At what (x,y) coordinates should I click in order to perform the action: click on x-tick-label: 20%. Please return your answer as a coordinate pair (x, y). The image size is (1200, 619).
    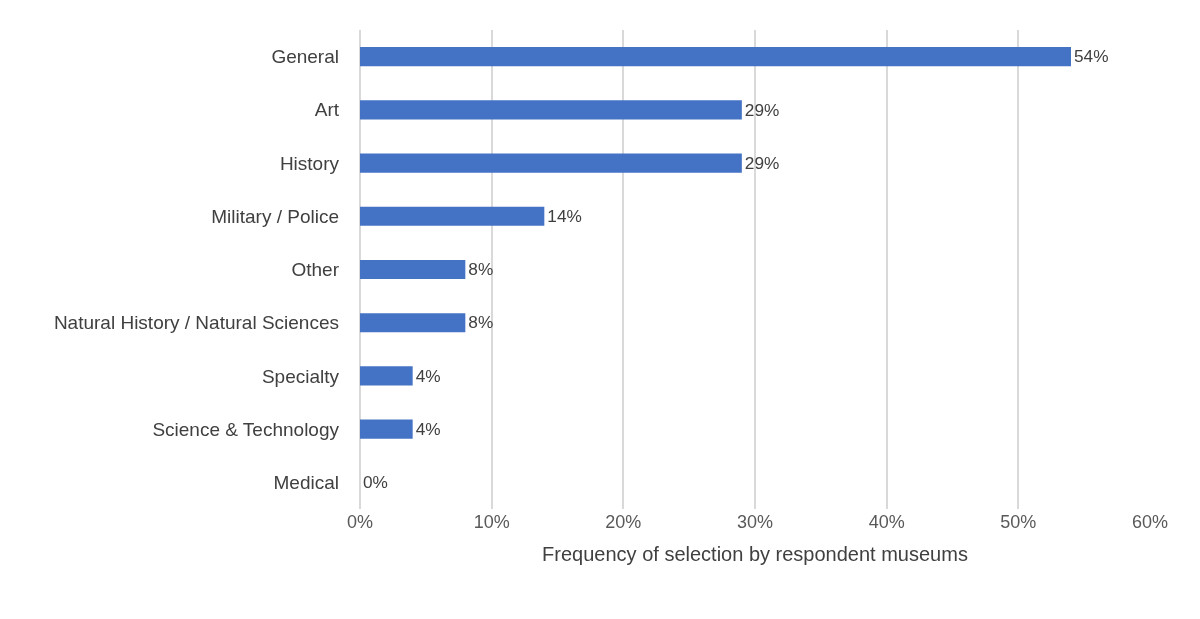
    Looking at the image, I should click on (623, 522).